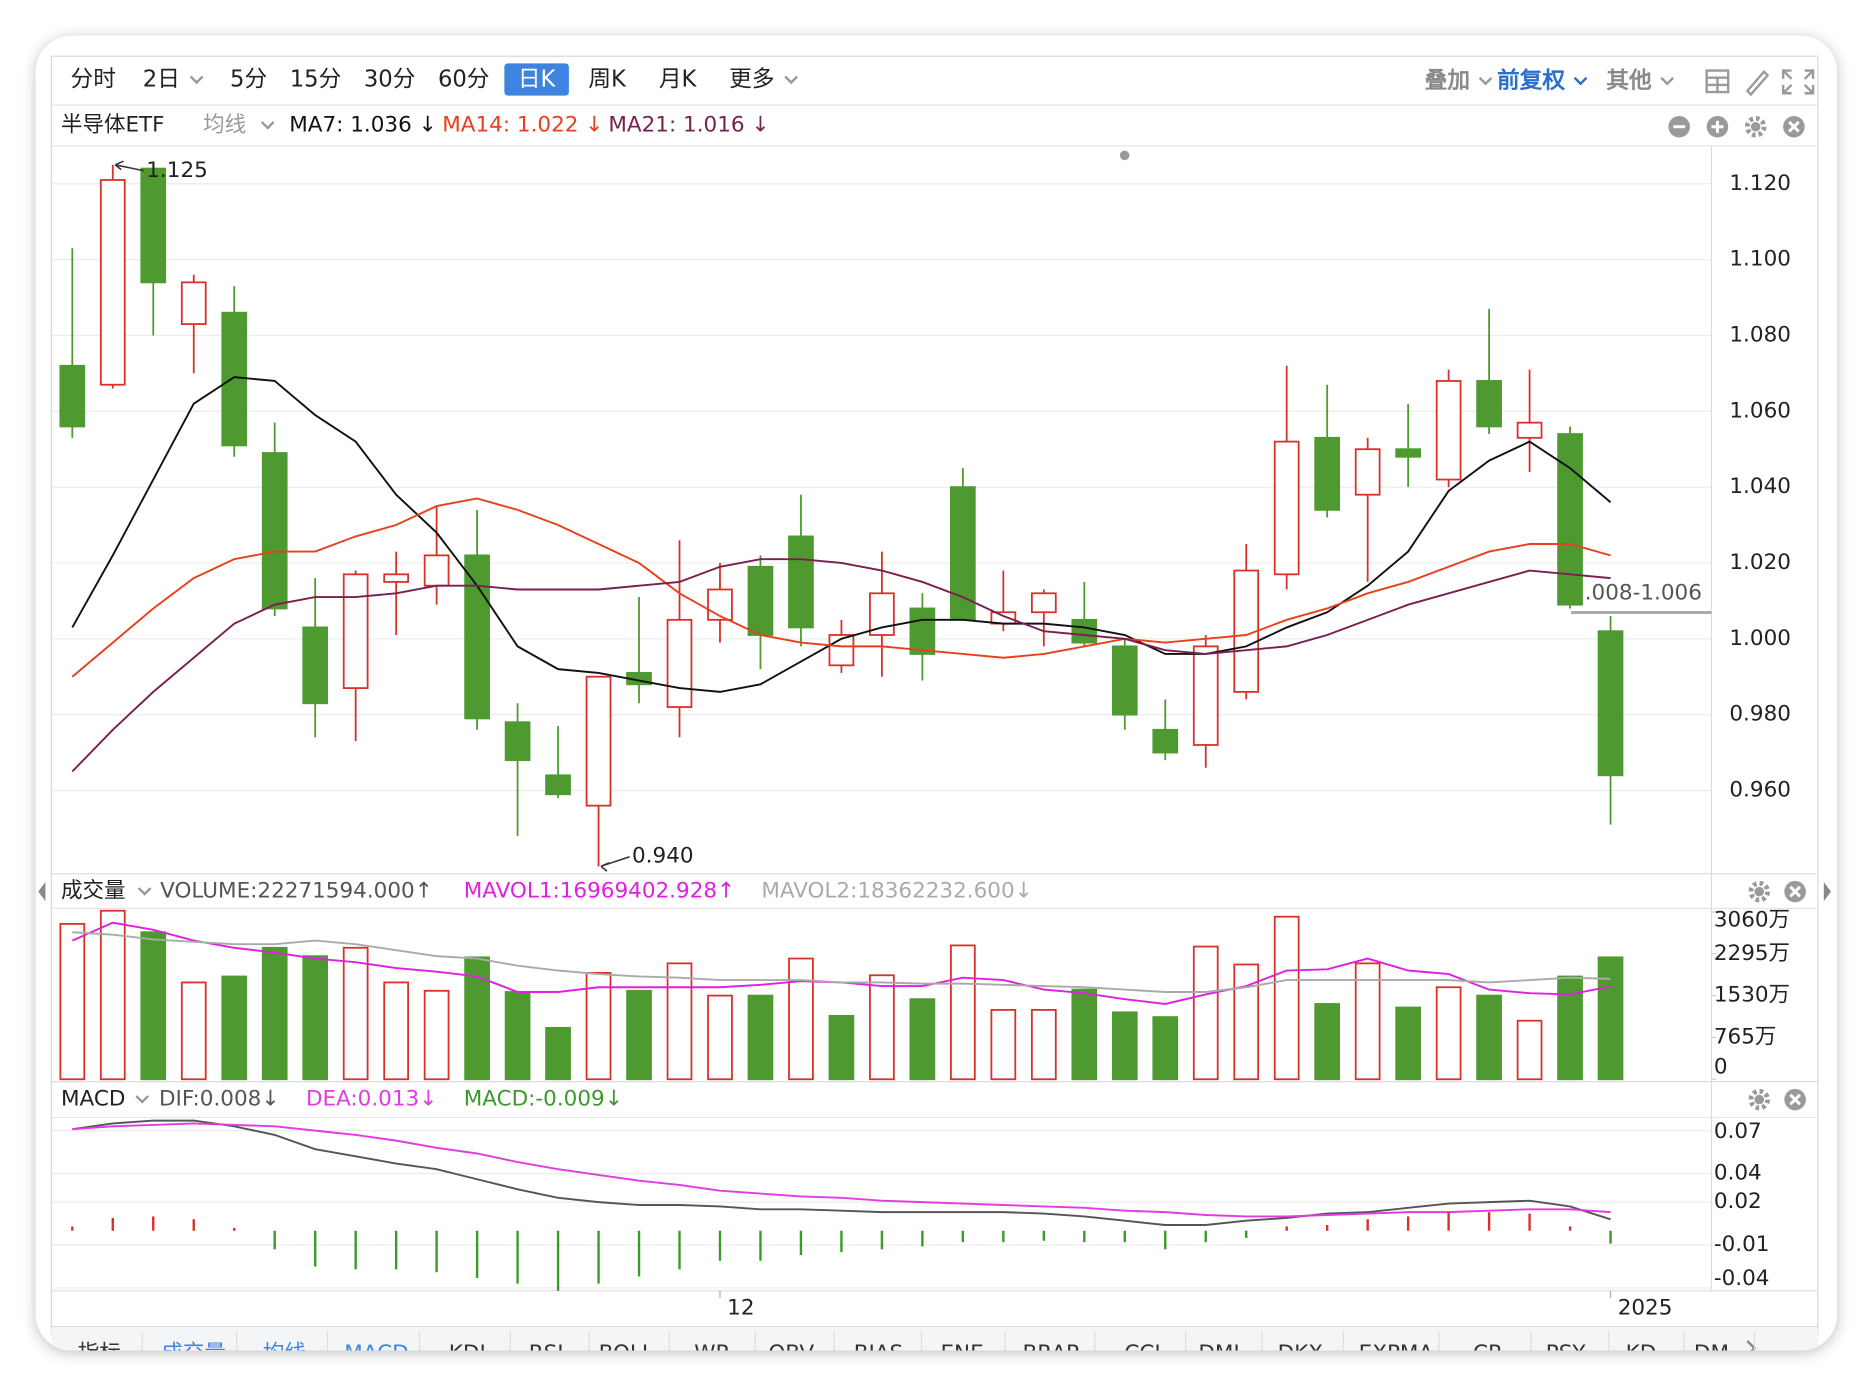  I want to click on indicator-tab: DM, so click(1711, 1353).